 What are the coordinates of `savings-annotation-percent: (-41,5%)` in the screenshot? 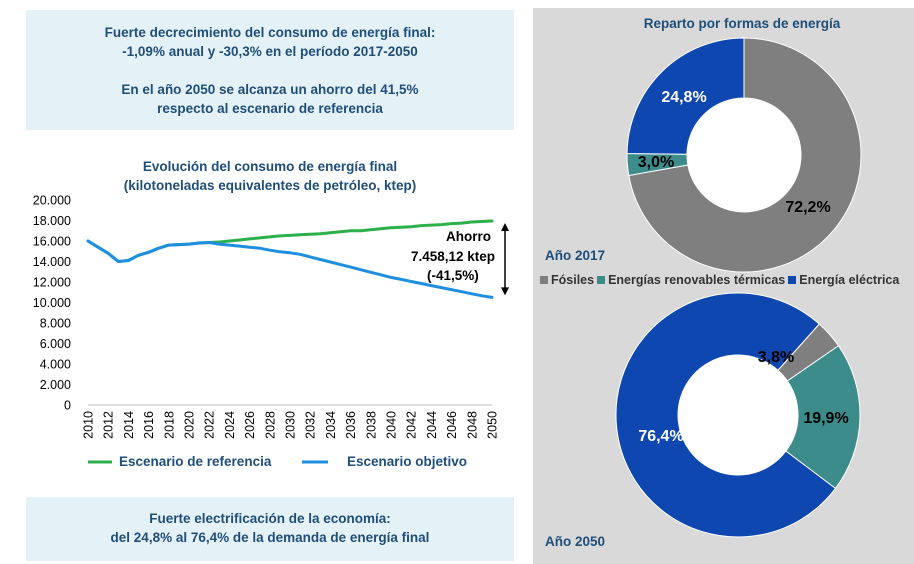 It's located at (453, 275).